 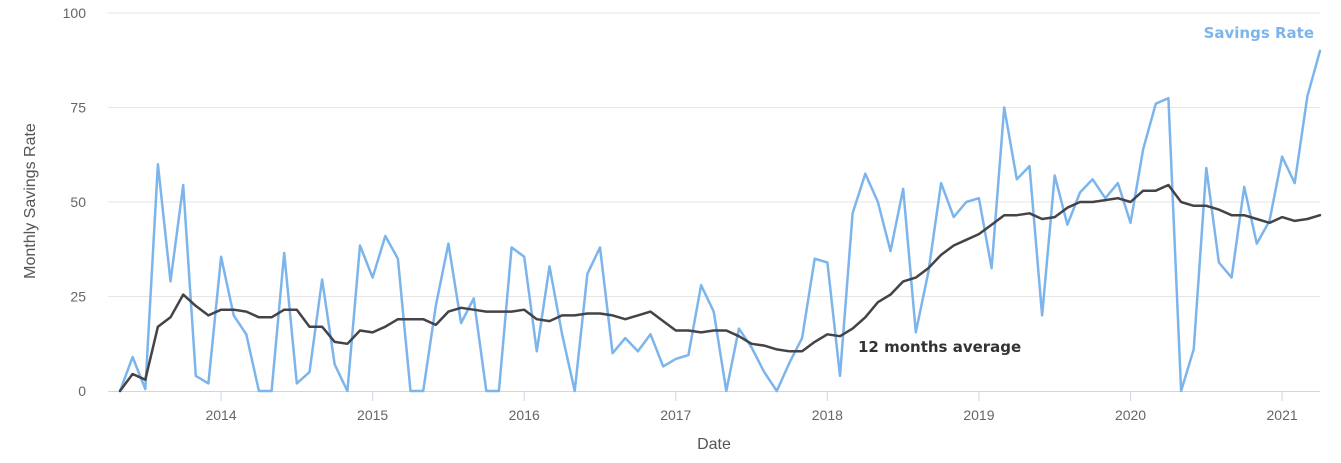 I want to click on y-tick-label: 75, so click(x=78, y=108).